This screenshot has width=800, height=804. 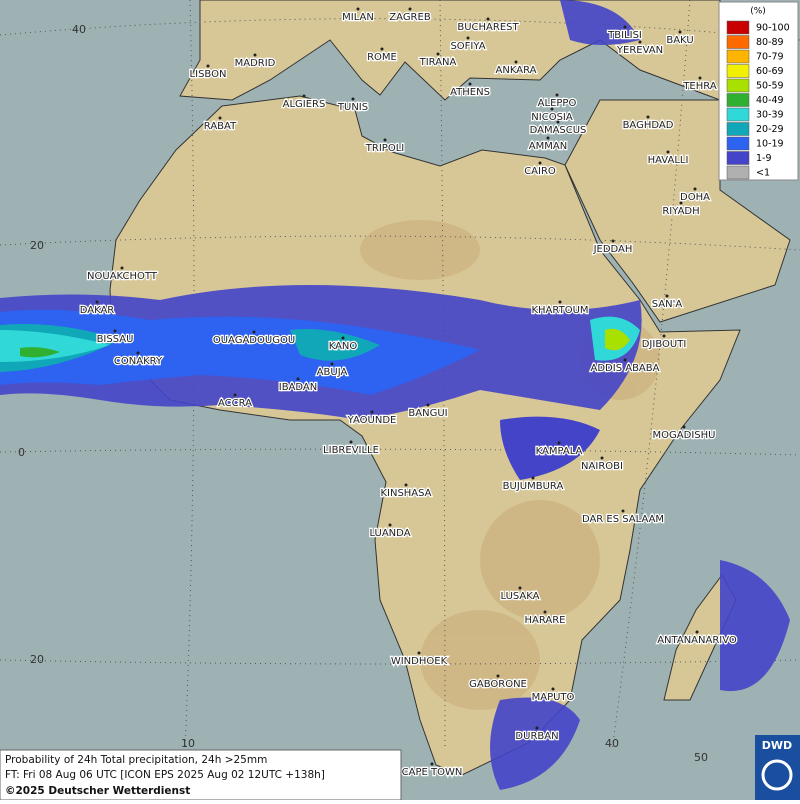 What do you see at coordinates (773, 28) in the screenshot?
I see `legend-label: 90-100` at bounding box center [773, 28].